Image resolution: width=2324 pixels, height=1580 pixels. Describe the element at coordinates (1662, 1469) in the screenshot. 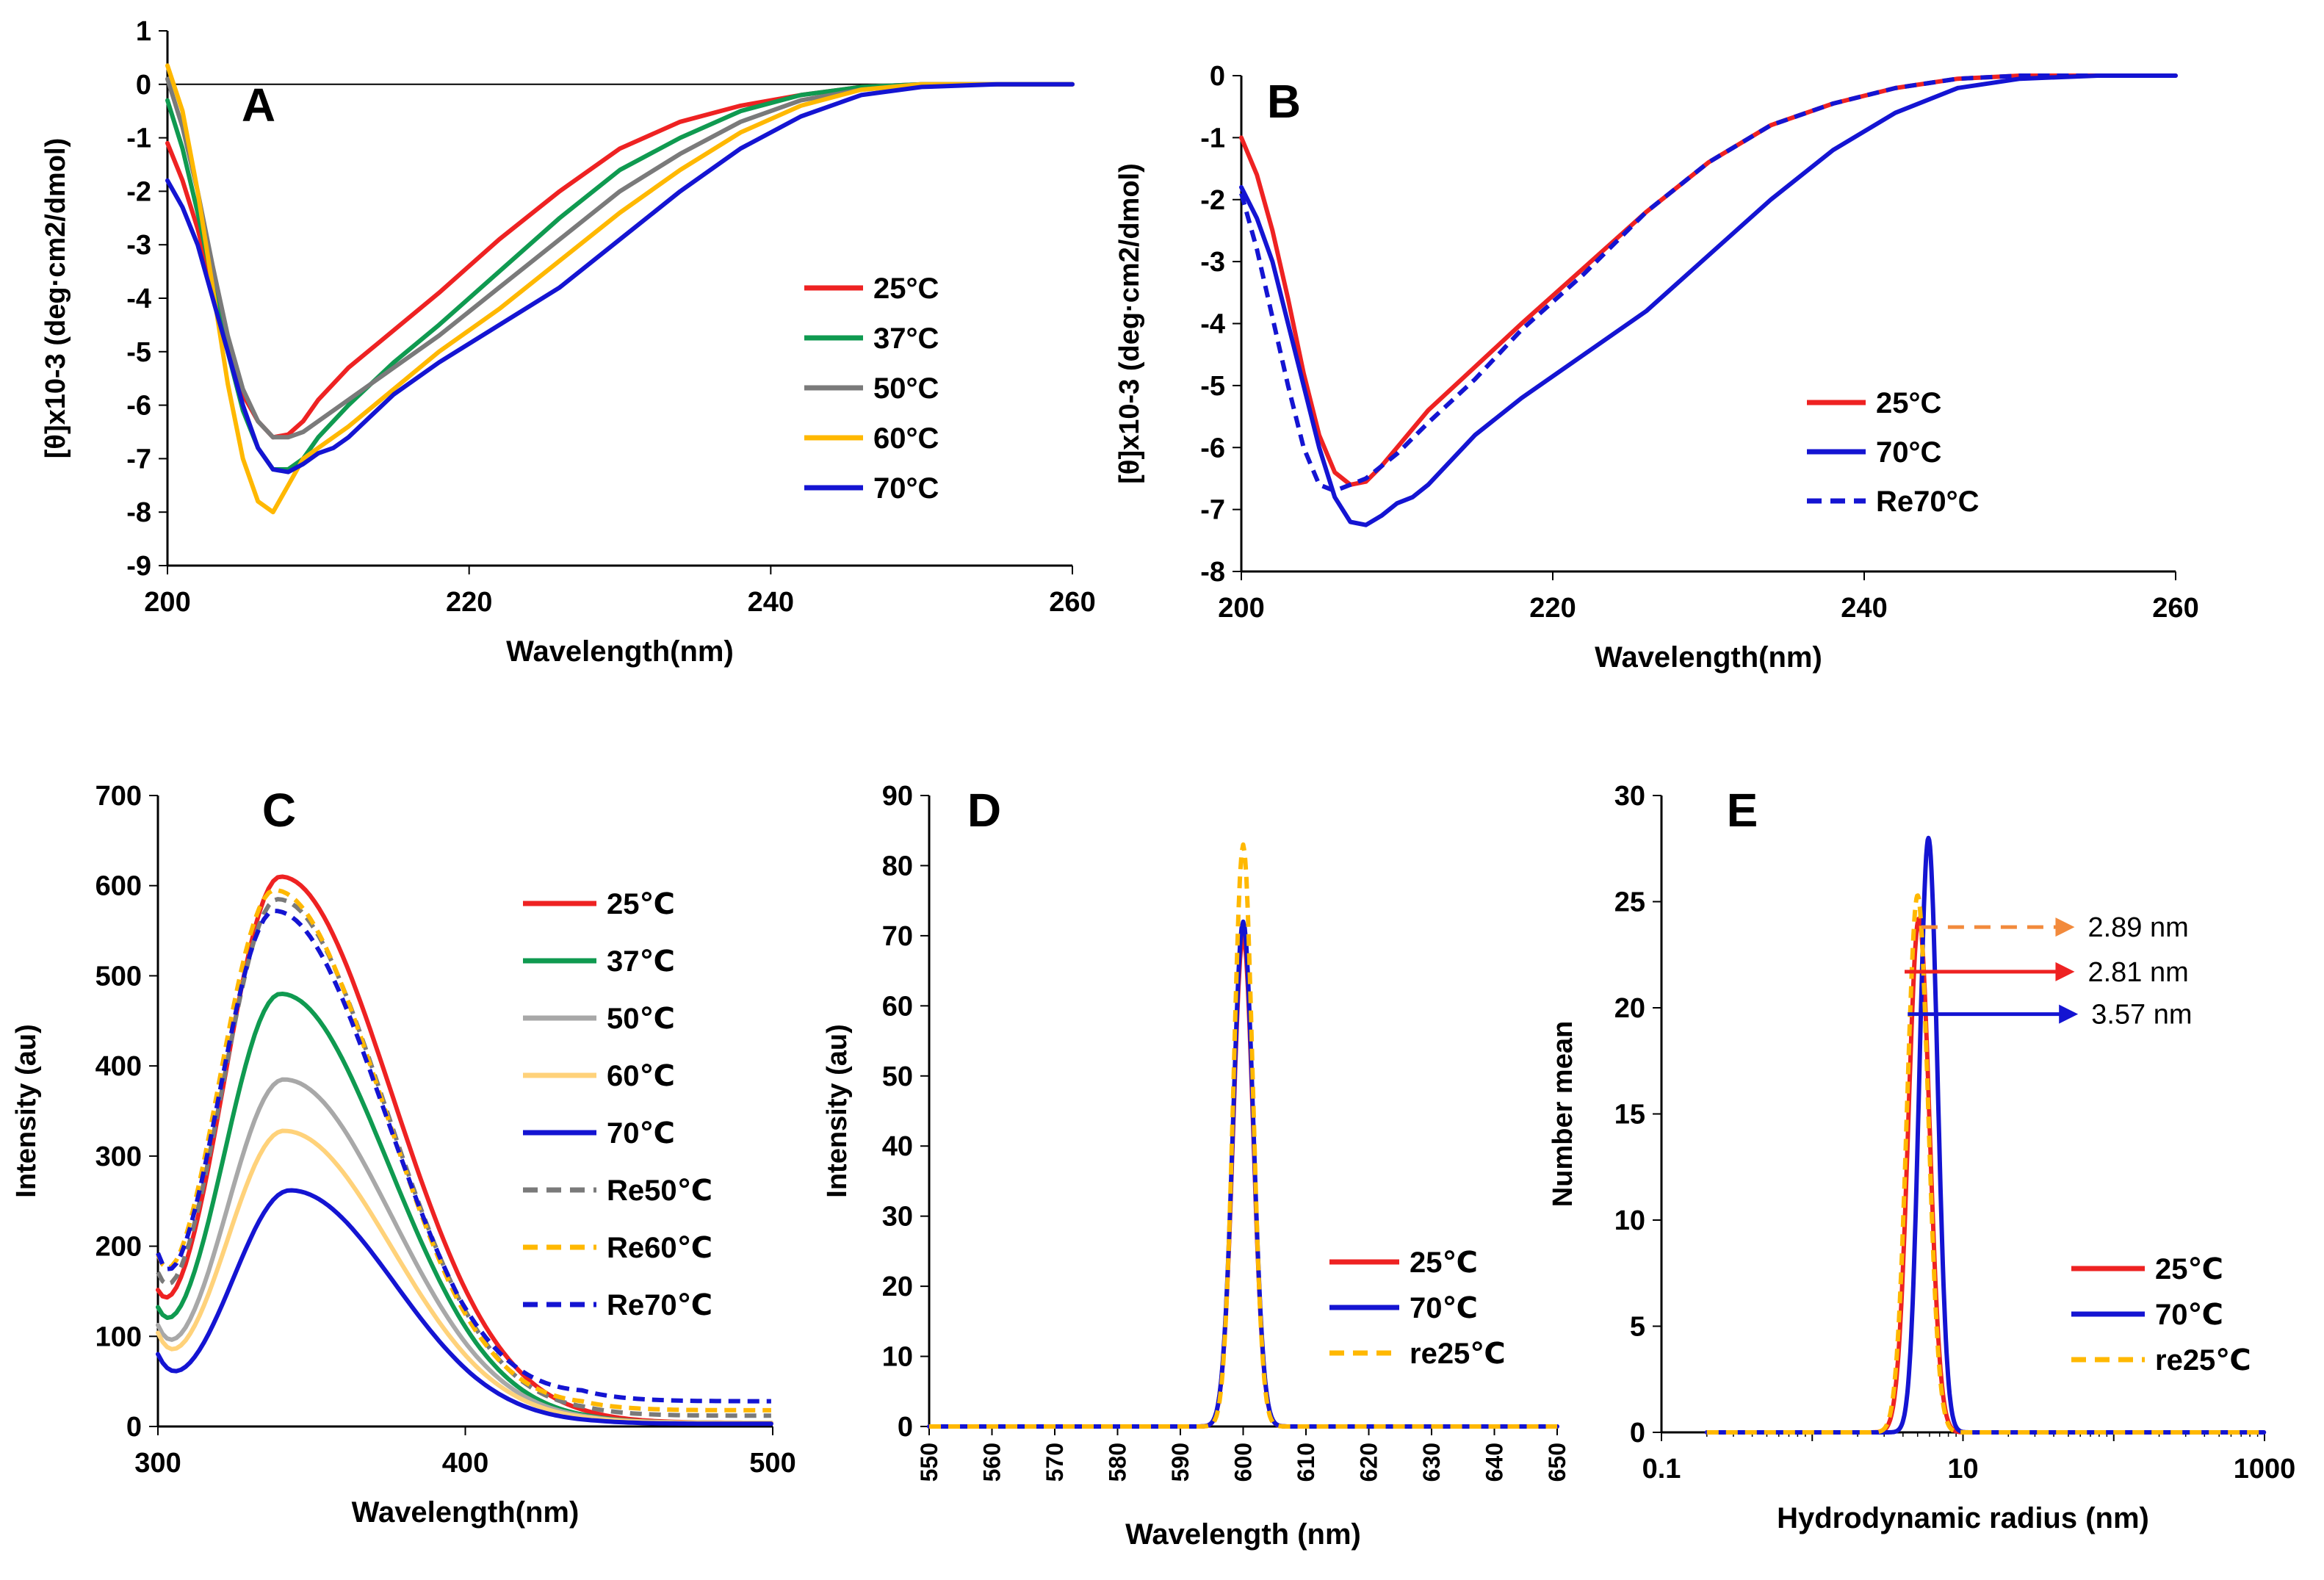

I see `x-tick-label: 0.1` at that location.